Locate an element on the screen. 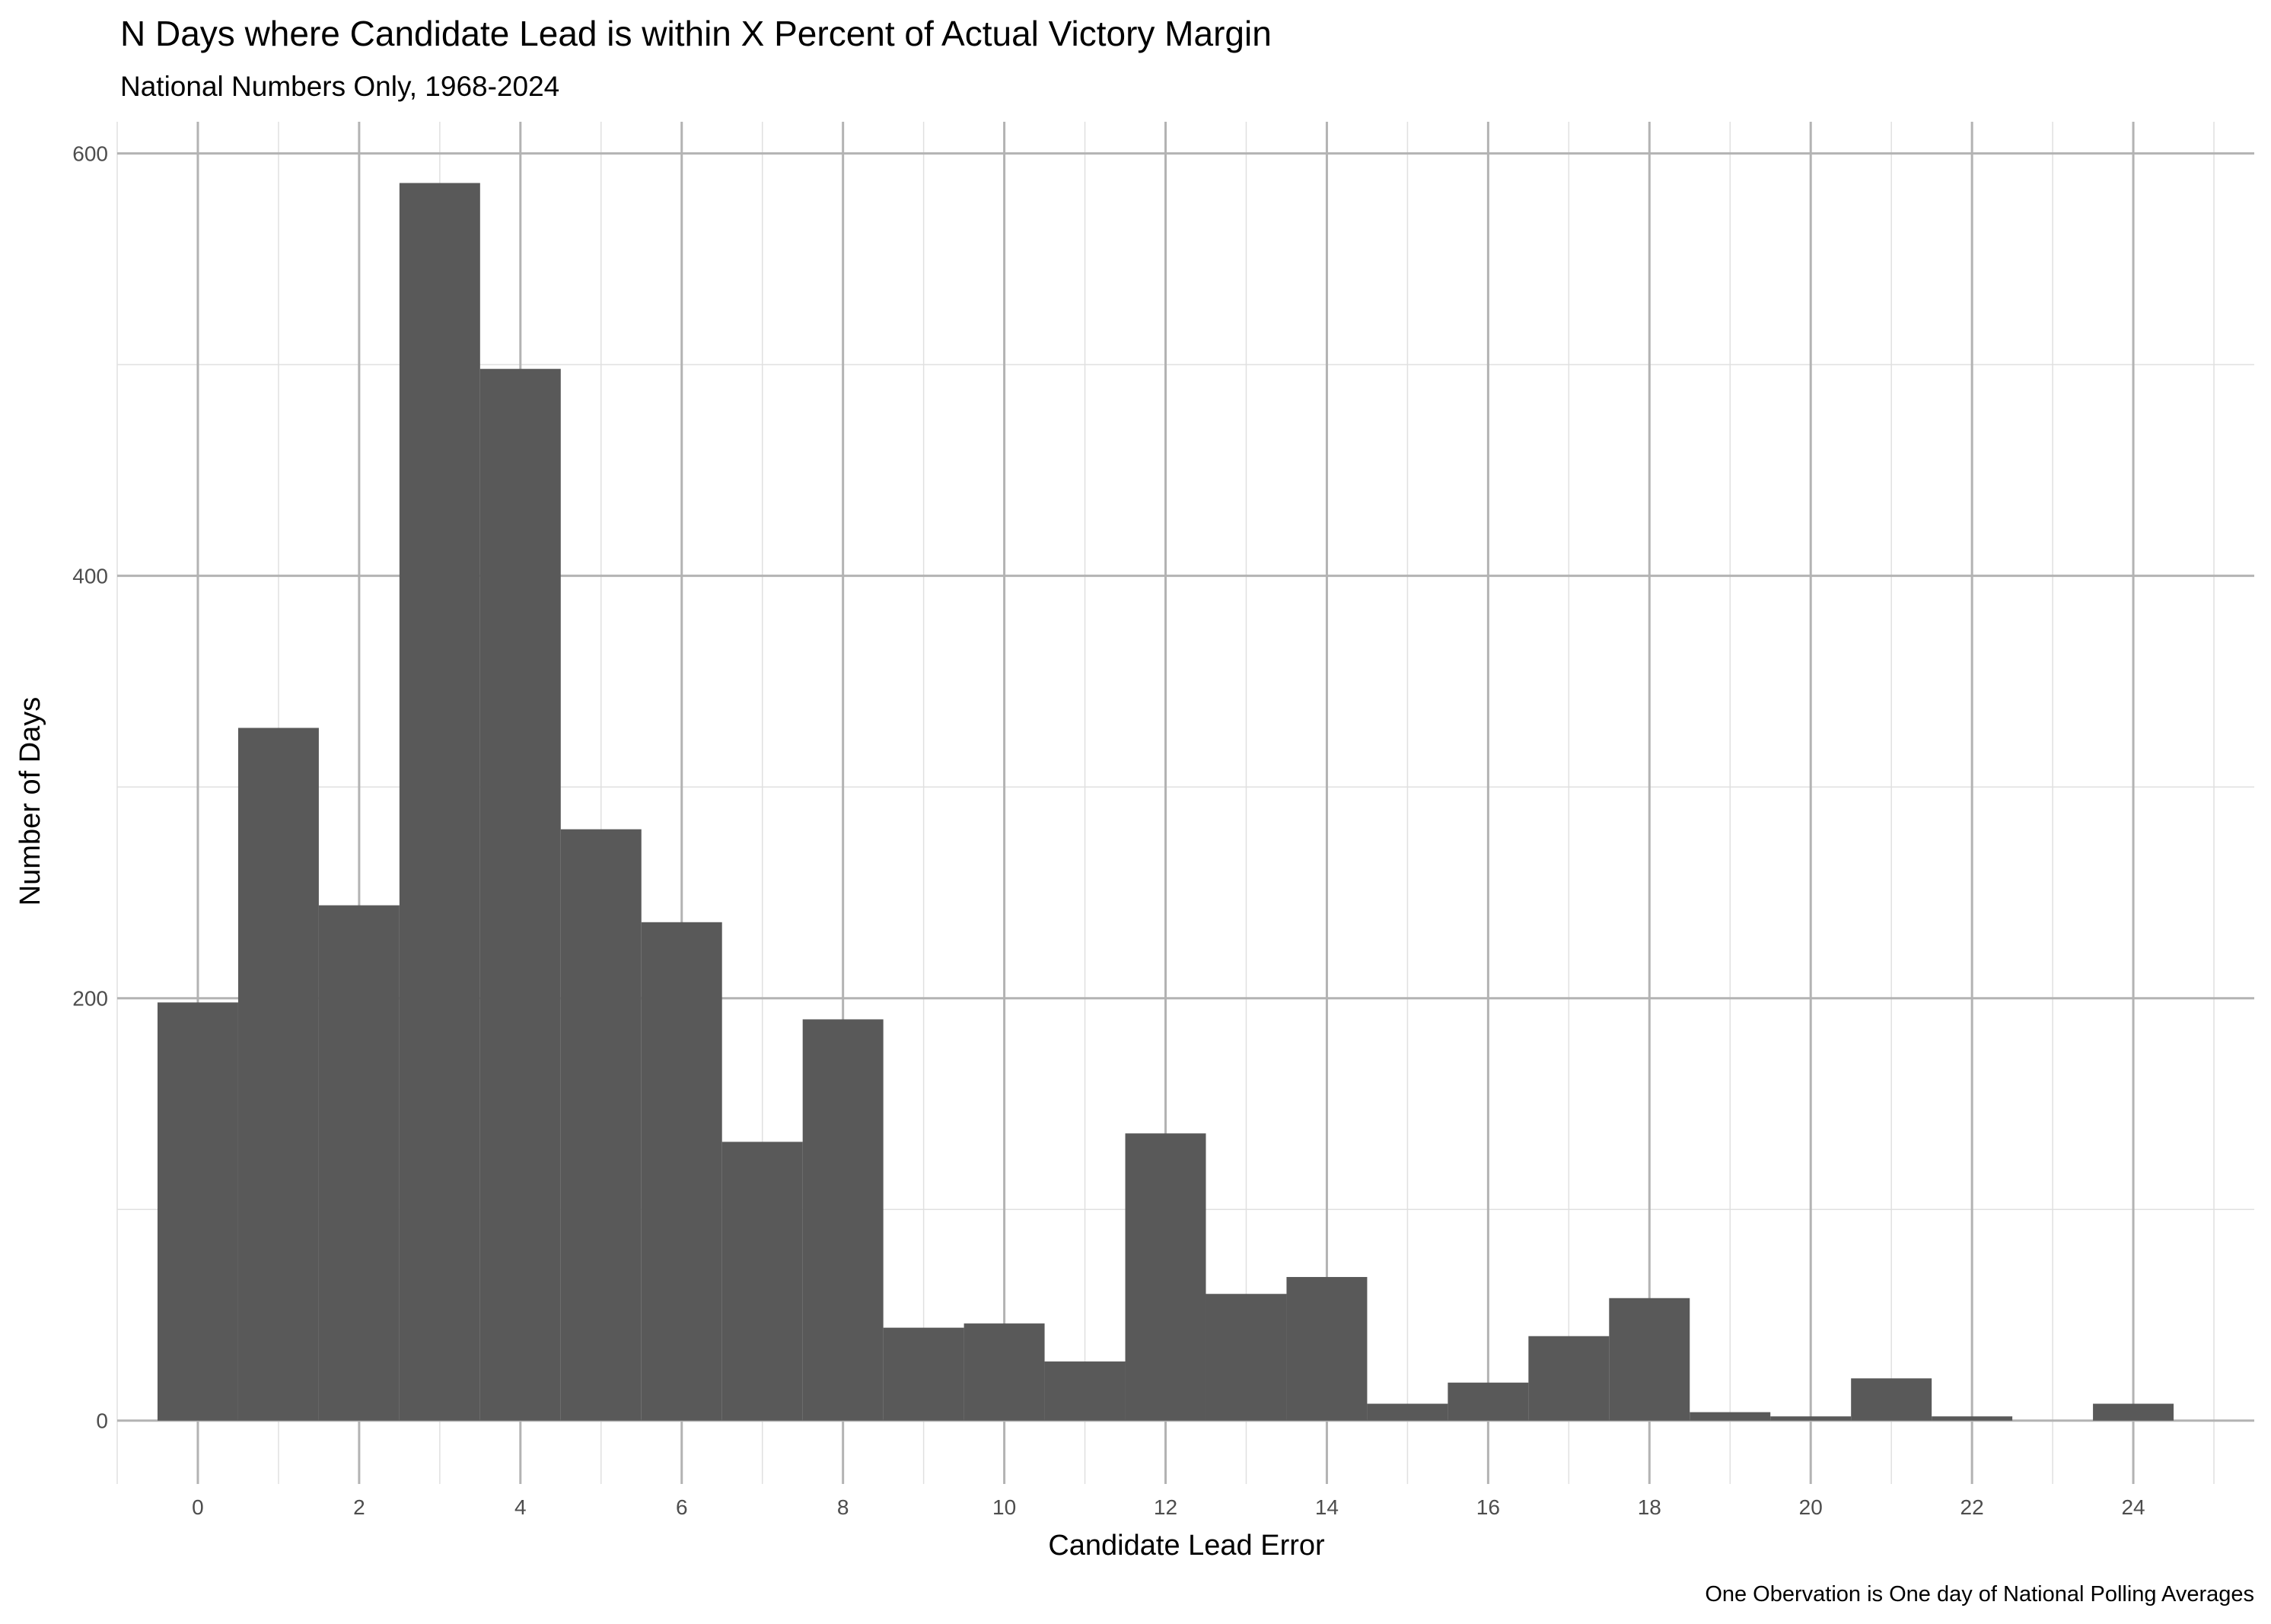 Image resolution: width=2271 pixels, height=1624 pixels. x-tick-label: 16 is located at coordinates (1488, 1507).